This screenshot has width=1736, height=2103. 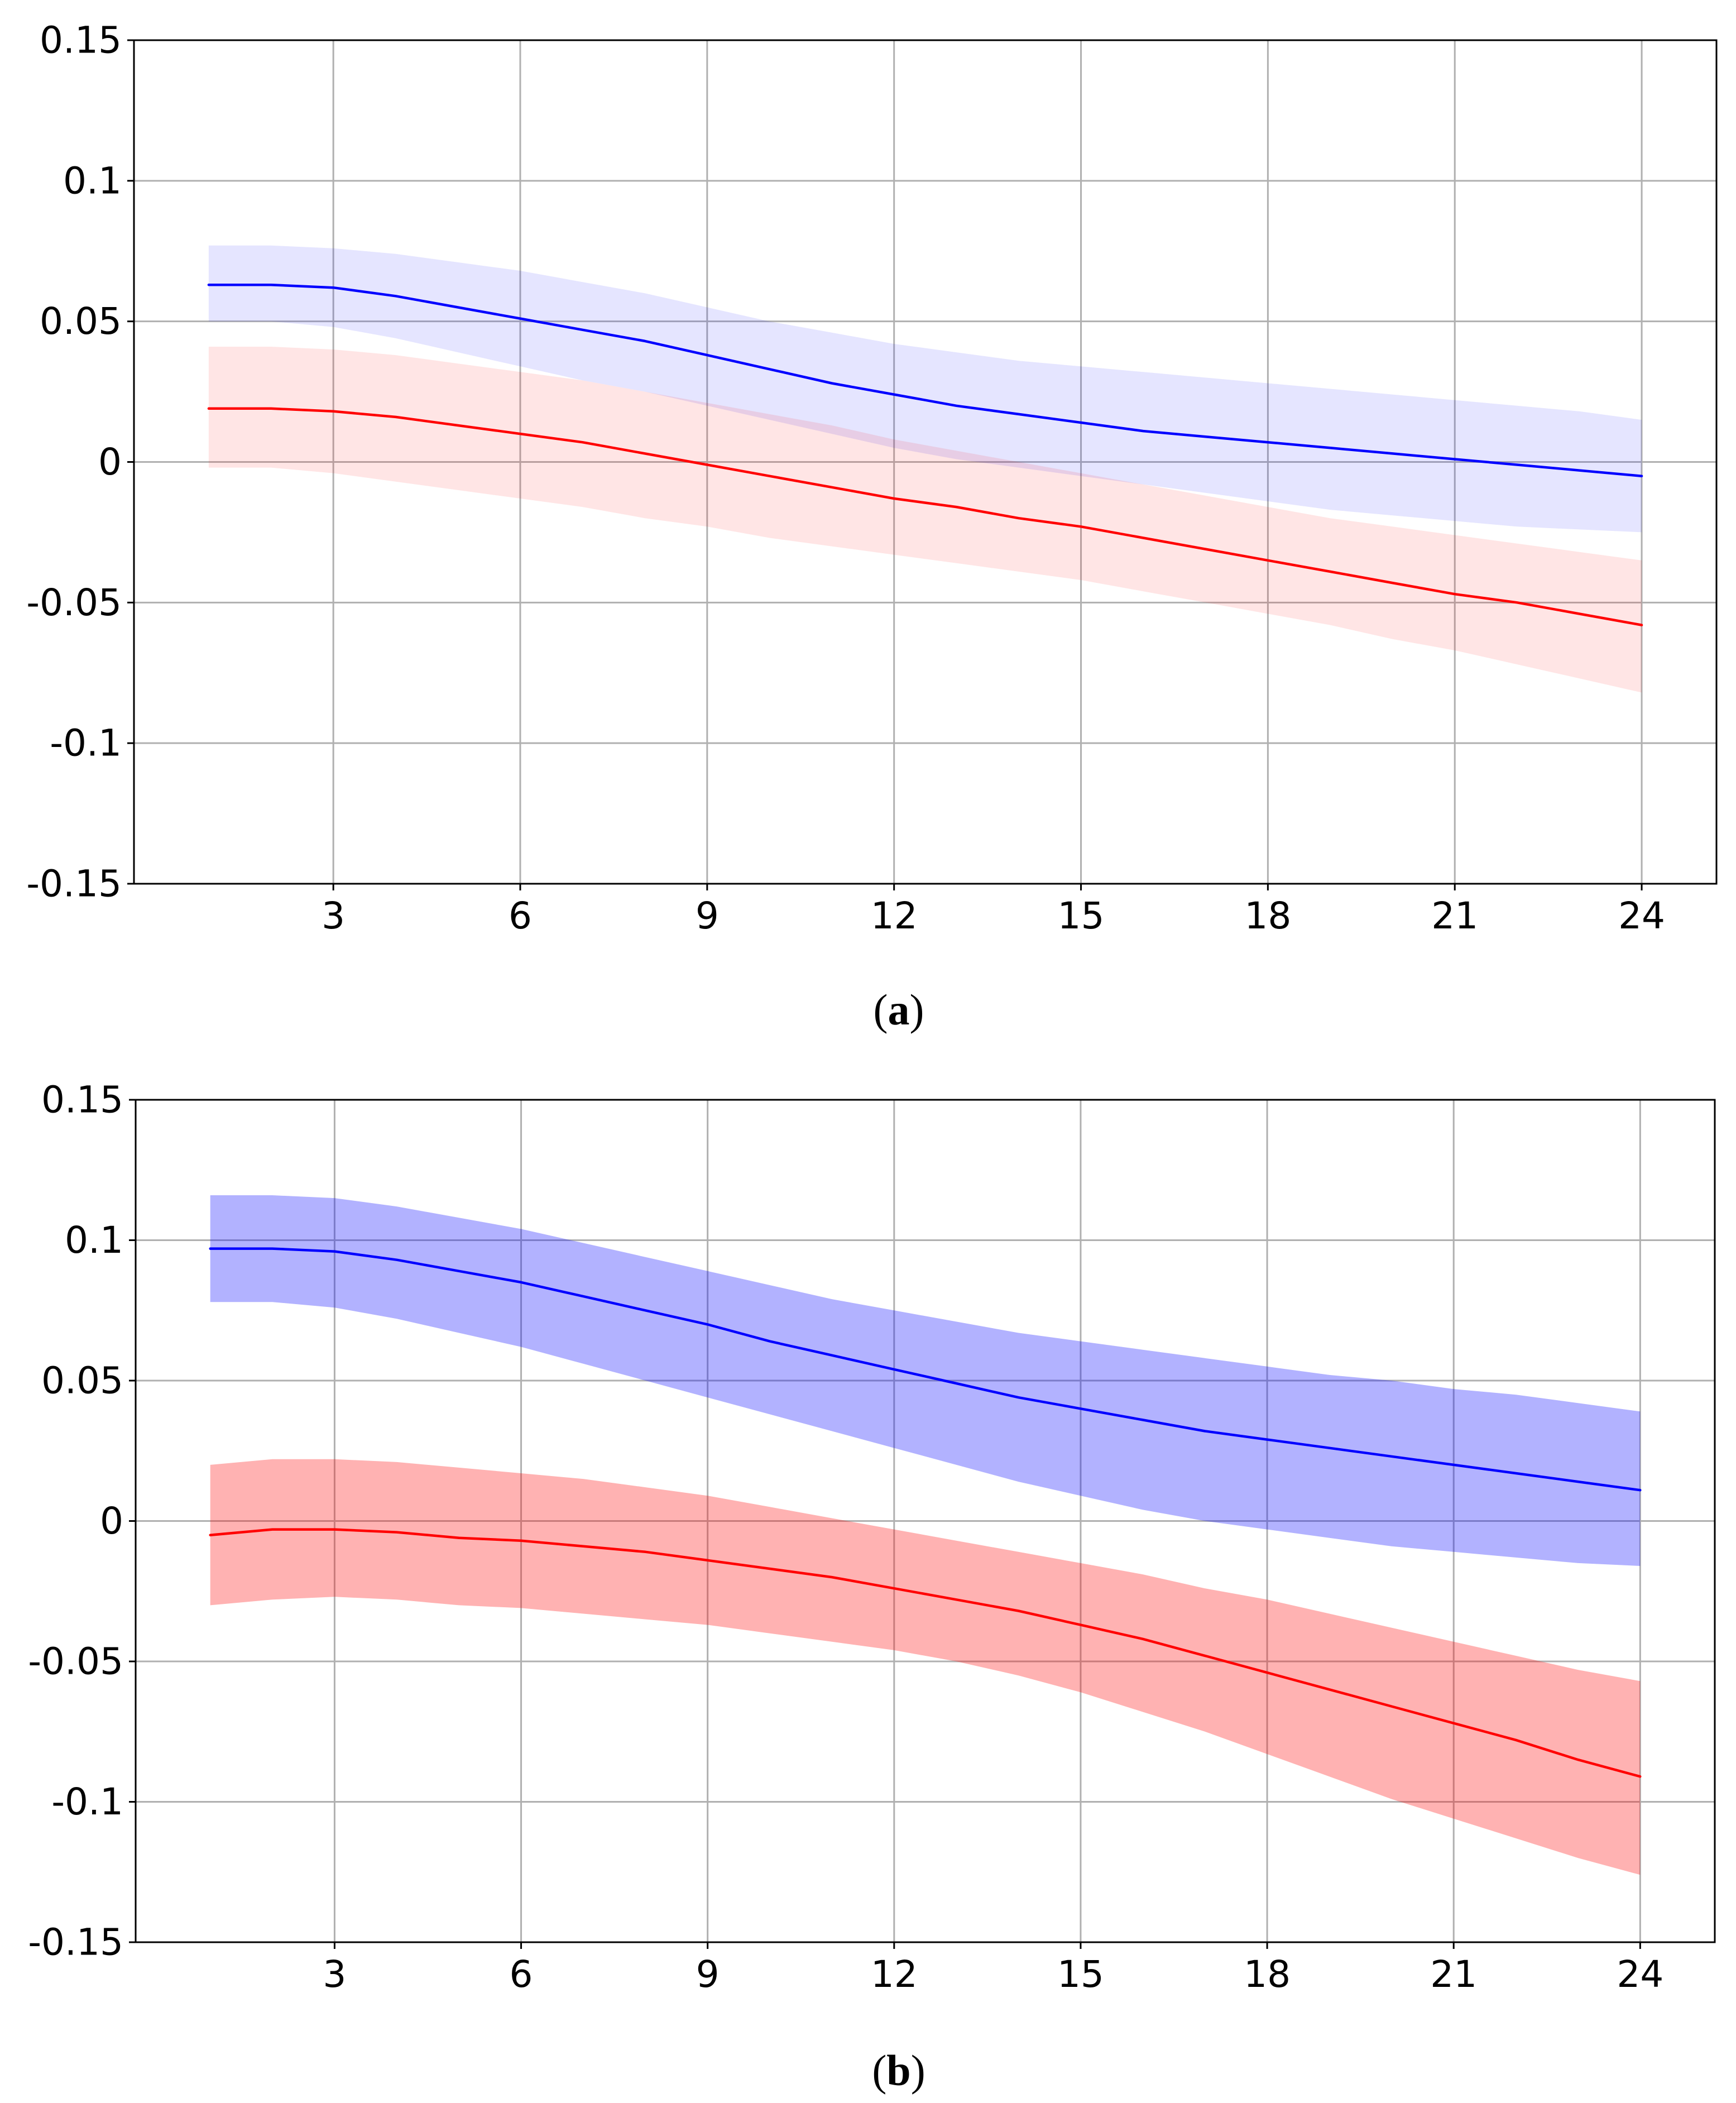 I want to click on panel-b-blue-line, so click(x=925, y=1369).